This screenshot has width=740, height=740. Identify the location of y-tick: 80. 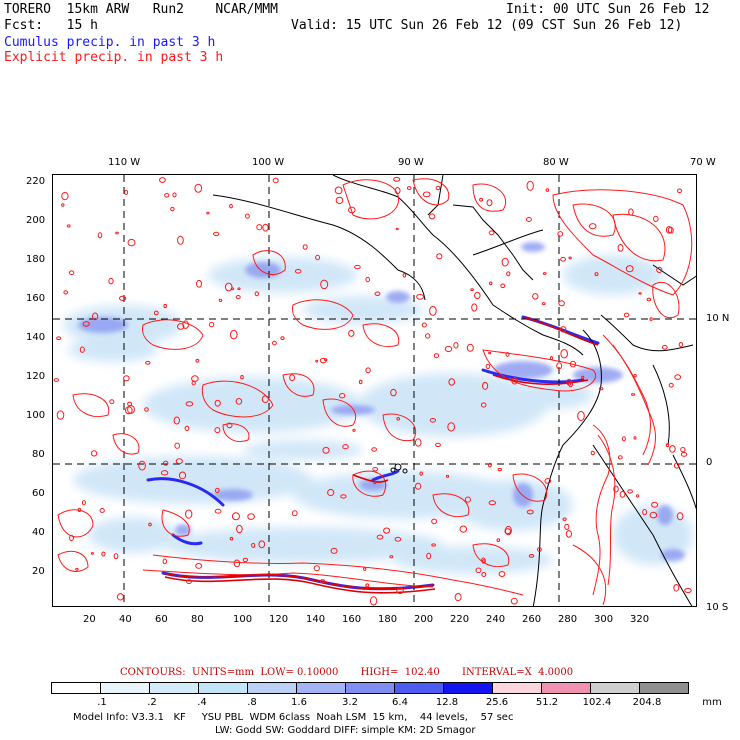
(38, 454).